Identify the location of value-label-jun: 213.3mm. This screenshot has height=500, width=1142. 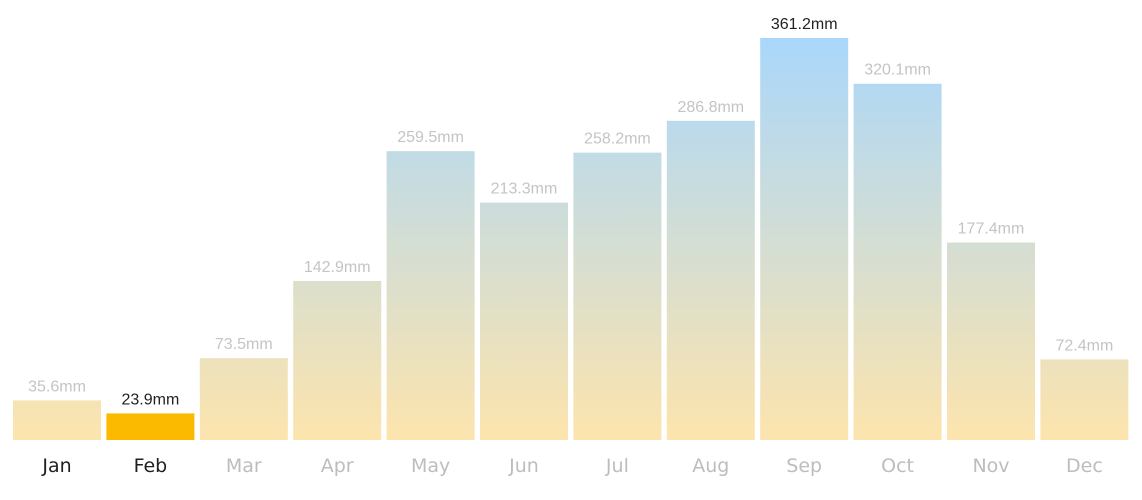
(524, 189).